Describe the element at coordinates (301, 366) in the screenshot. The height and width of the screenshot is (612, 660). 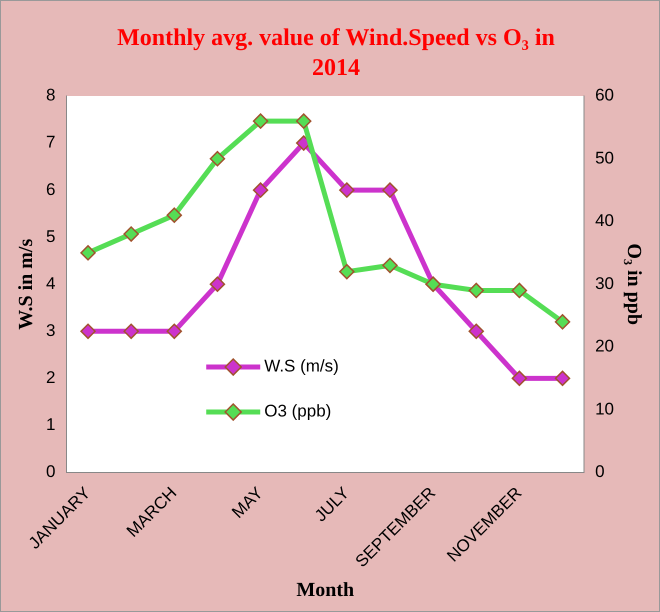
I see `legend-label: W.S (m/s)` at that location.